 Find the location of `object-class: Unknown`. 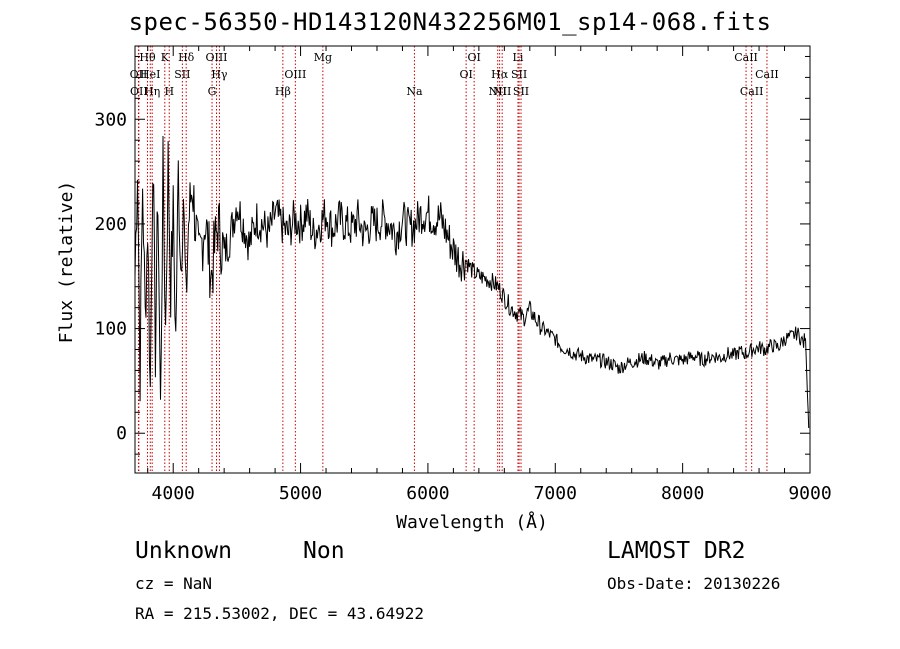

object-class: Unknown is located at coordinates (183, 551).